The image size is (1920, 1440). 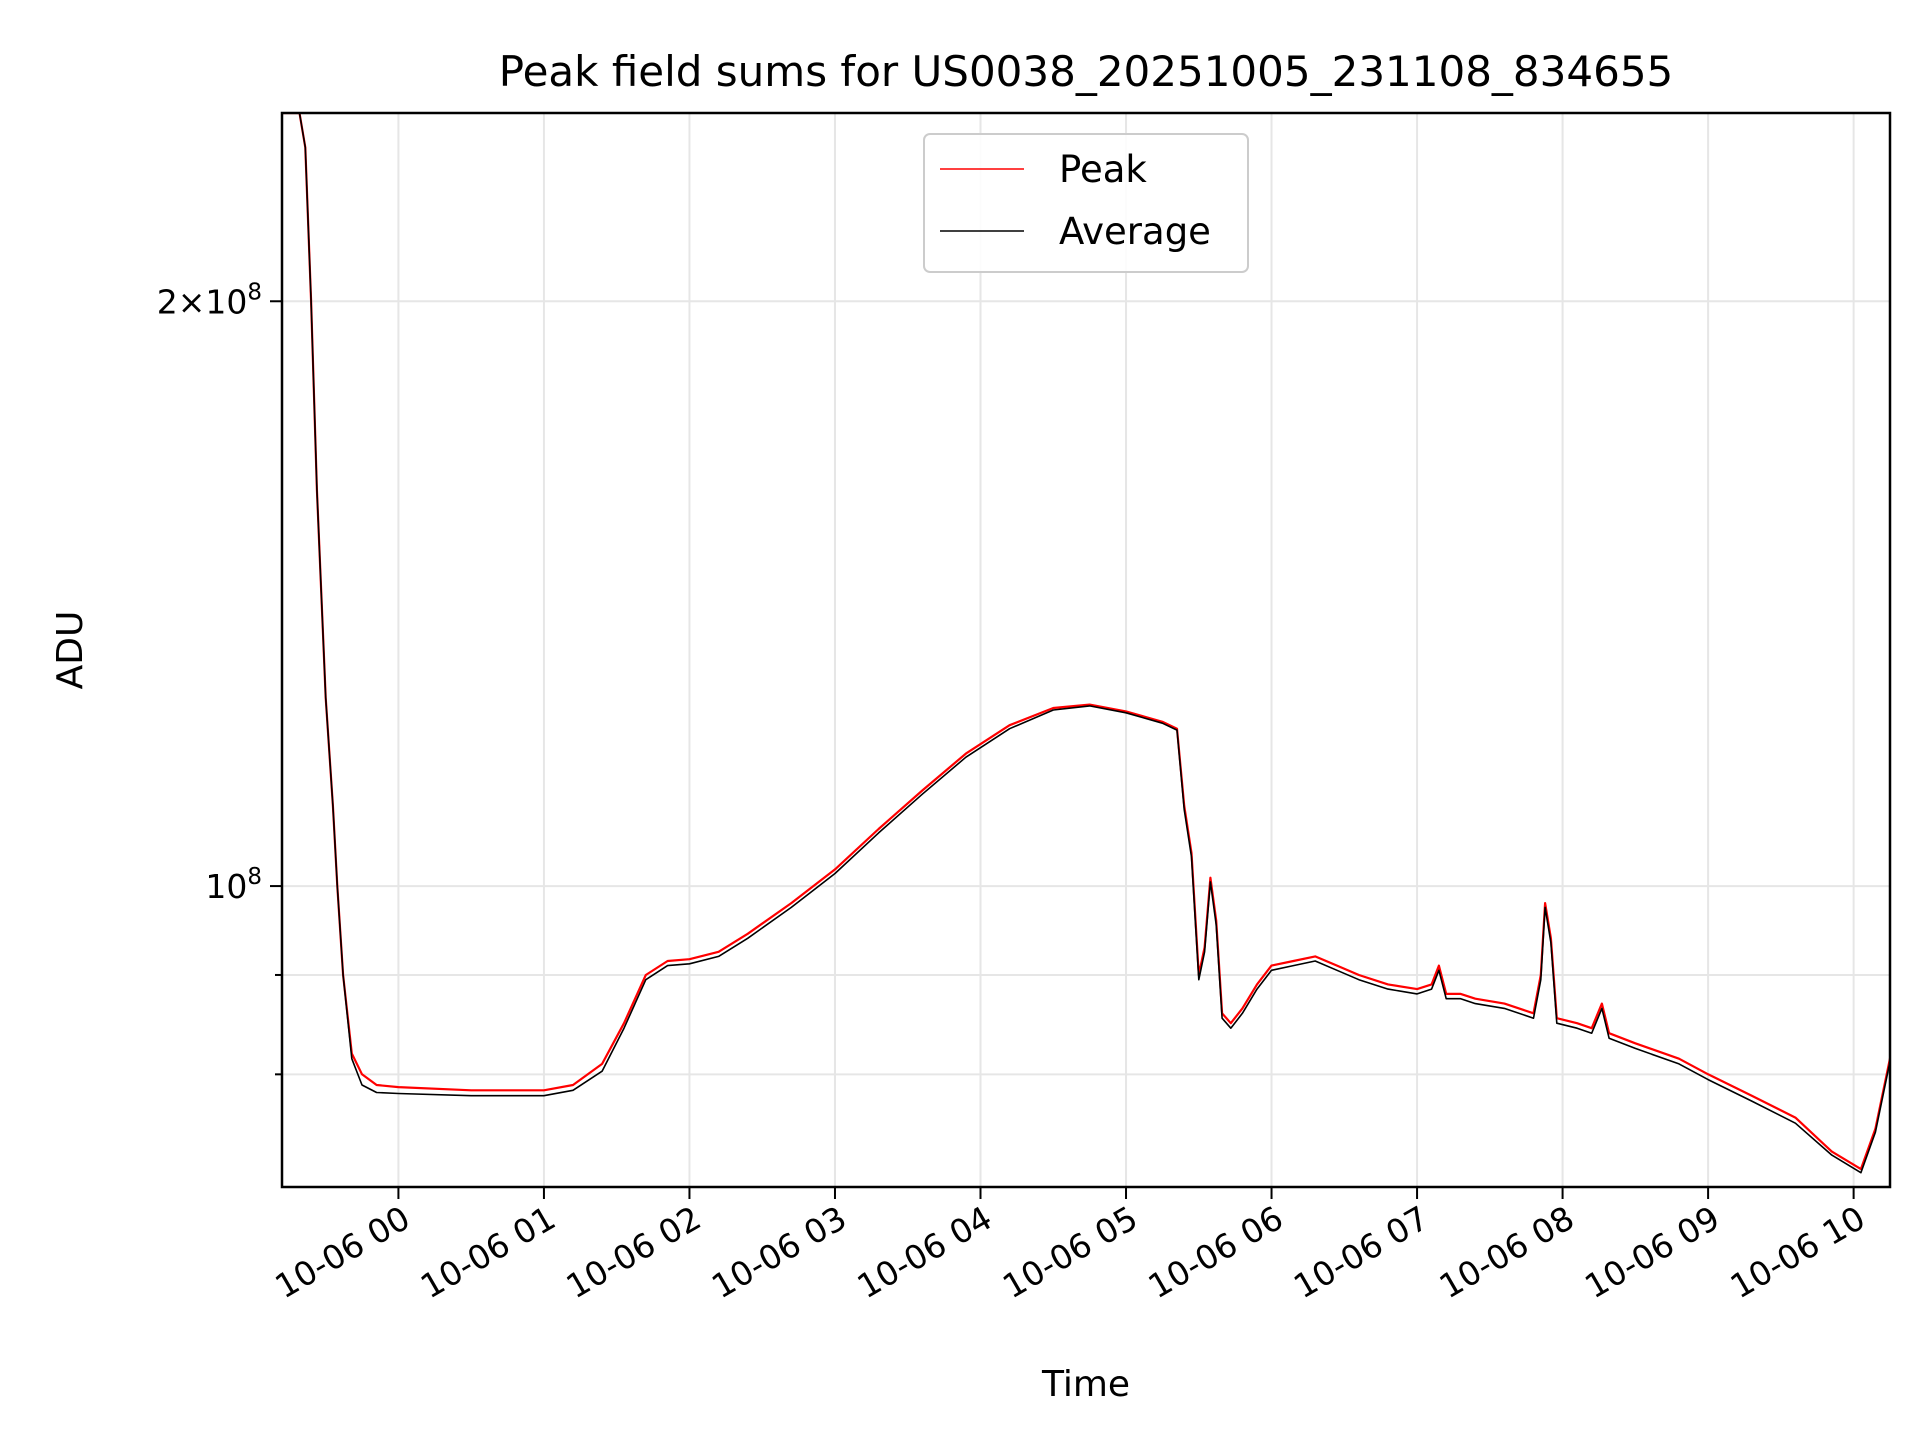 I want to click on x-tick-label: 10-06 08, so click(x=1507, y=1252).